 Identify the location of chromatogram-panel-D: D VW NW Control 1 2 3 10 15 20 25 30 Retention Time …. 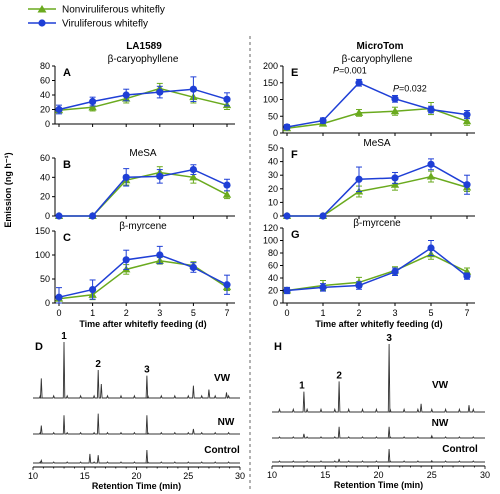
(136, 411).